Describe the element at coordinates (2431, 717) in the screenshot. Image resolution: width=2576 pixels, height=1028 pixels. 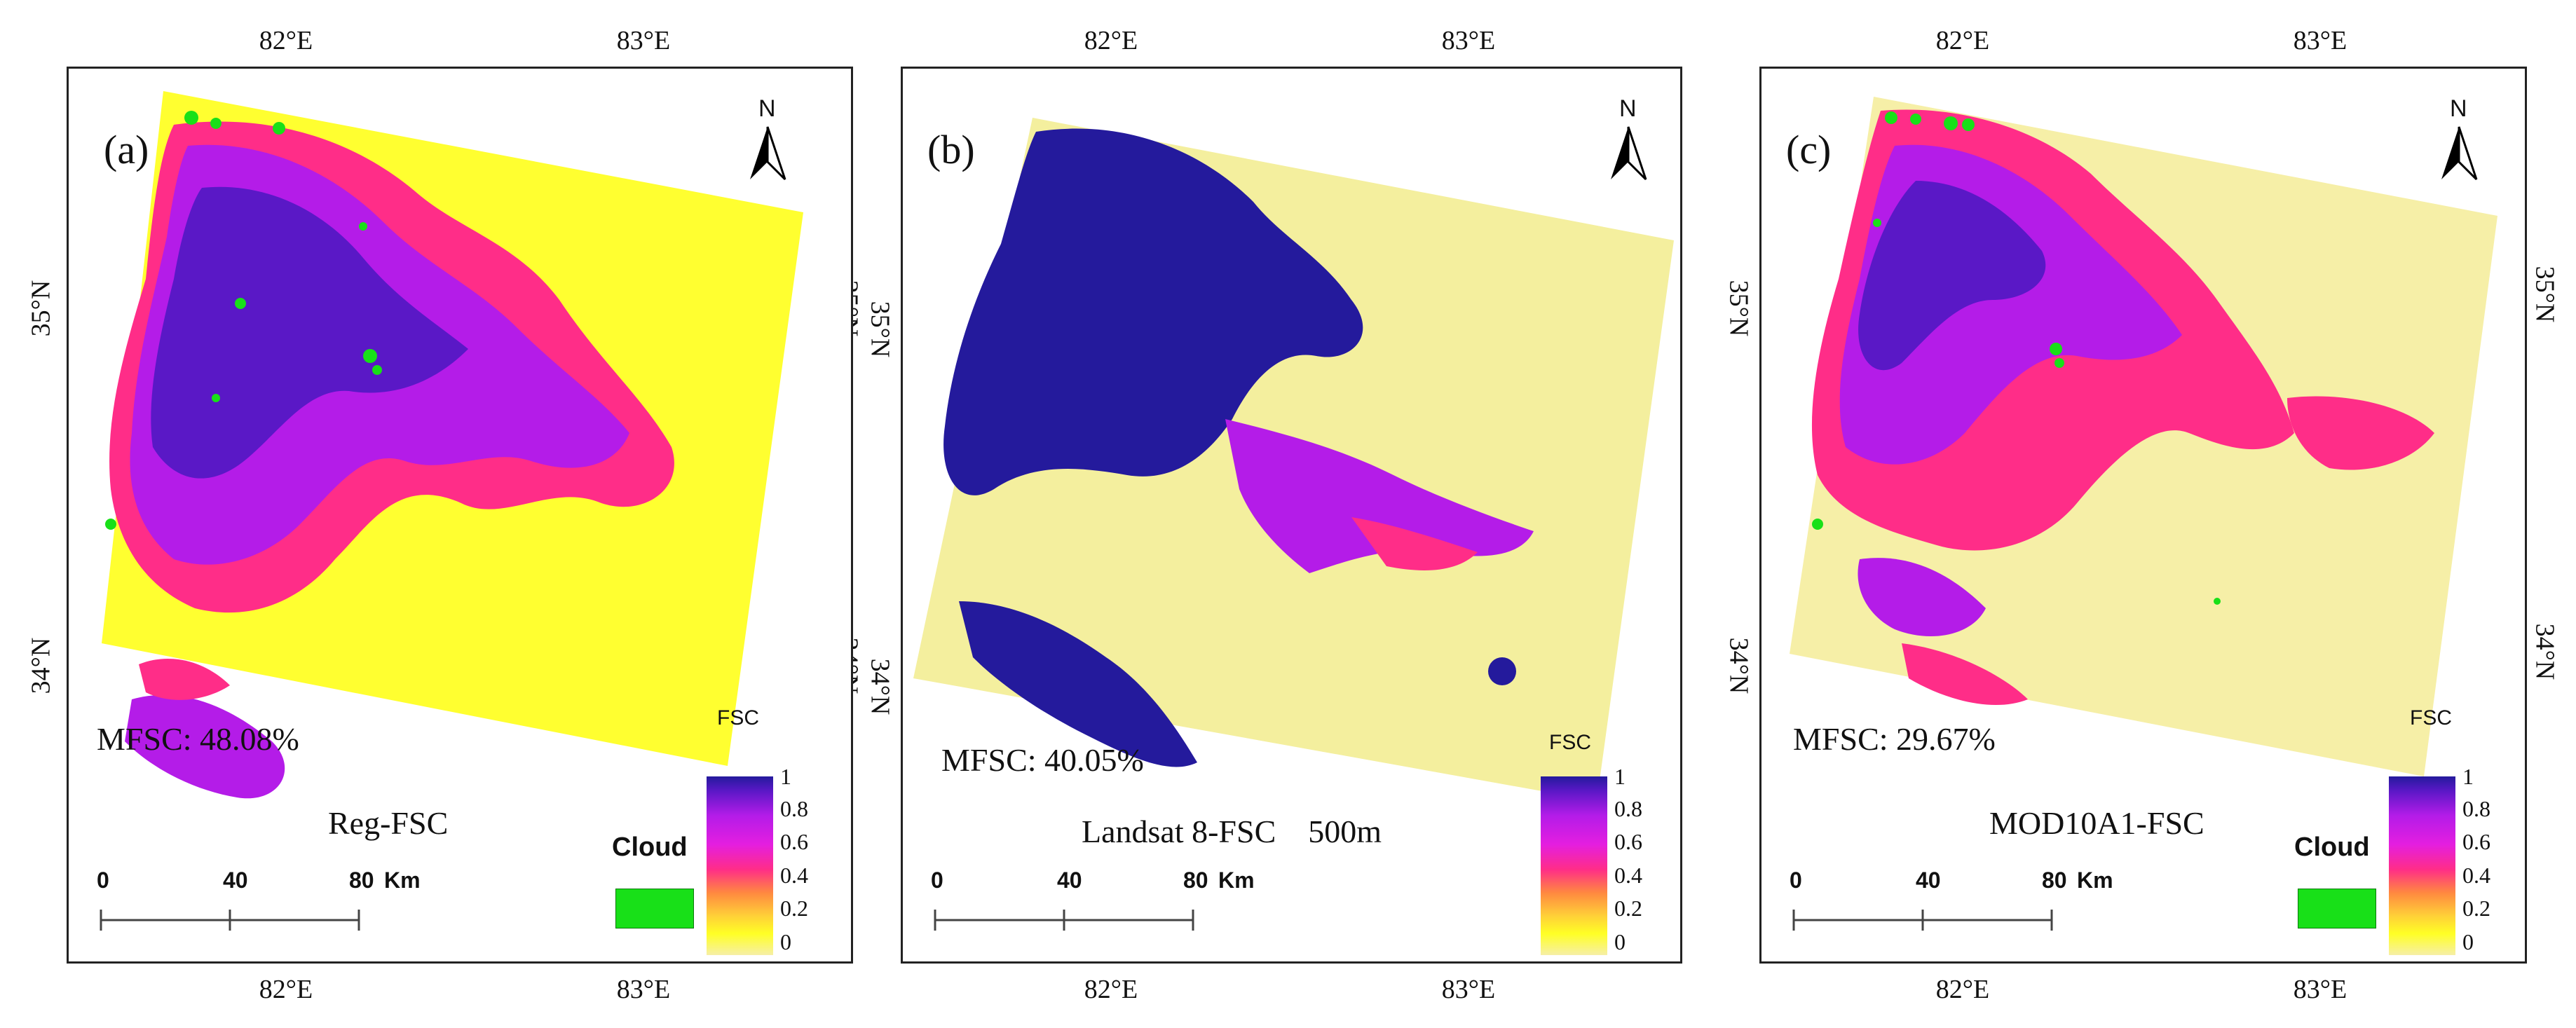
I see `colorbar-title-c: FSC` at that location.